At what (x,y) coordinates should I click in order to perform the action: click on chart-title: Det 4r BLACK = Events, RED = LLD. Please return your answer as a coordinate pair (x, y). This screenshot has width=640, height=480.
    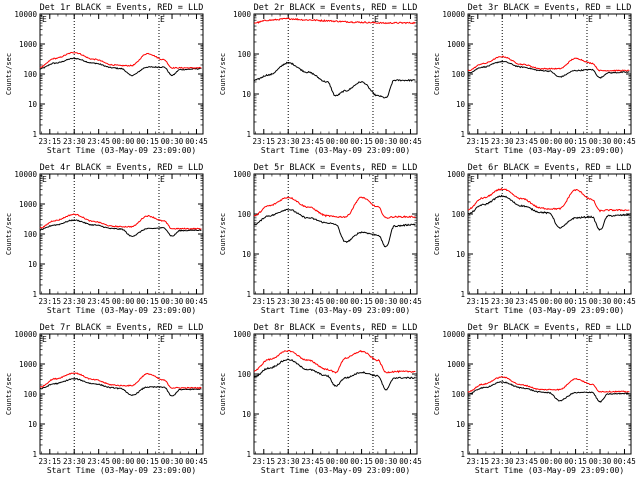
    Looking at the image, I should click on (122, 168).